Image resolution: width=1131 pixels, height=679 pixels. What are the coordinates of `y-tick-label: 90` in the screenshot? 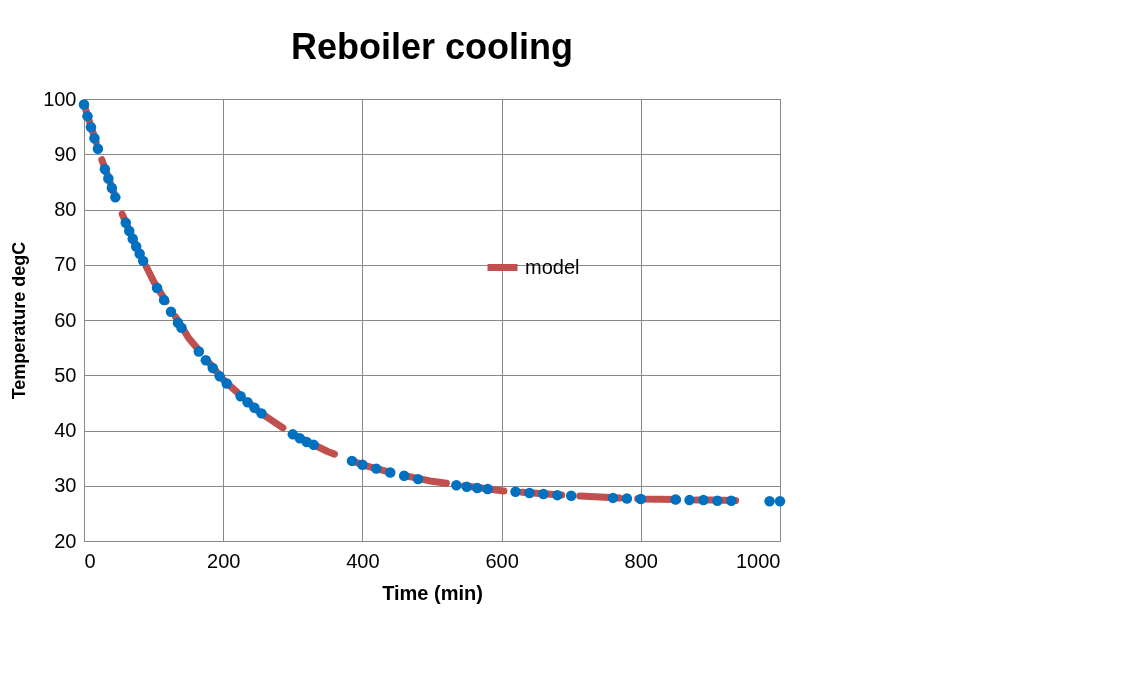 It's located at (65, 153).